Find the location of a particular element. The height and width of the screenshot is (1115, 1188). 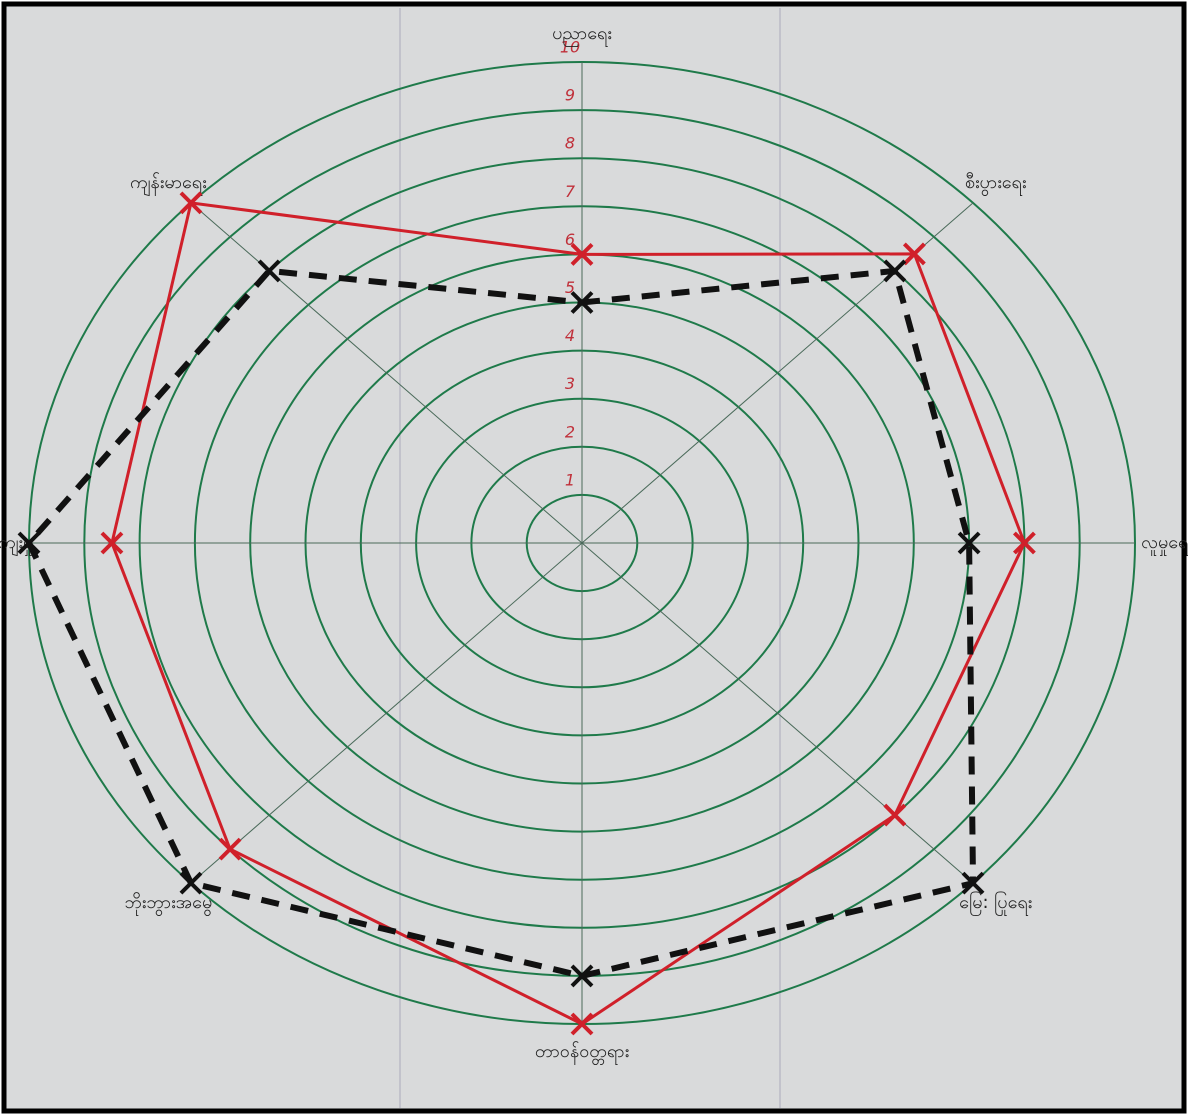

axis-label: မြေ: ပြုရေး is located at coordinates (995, 903).